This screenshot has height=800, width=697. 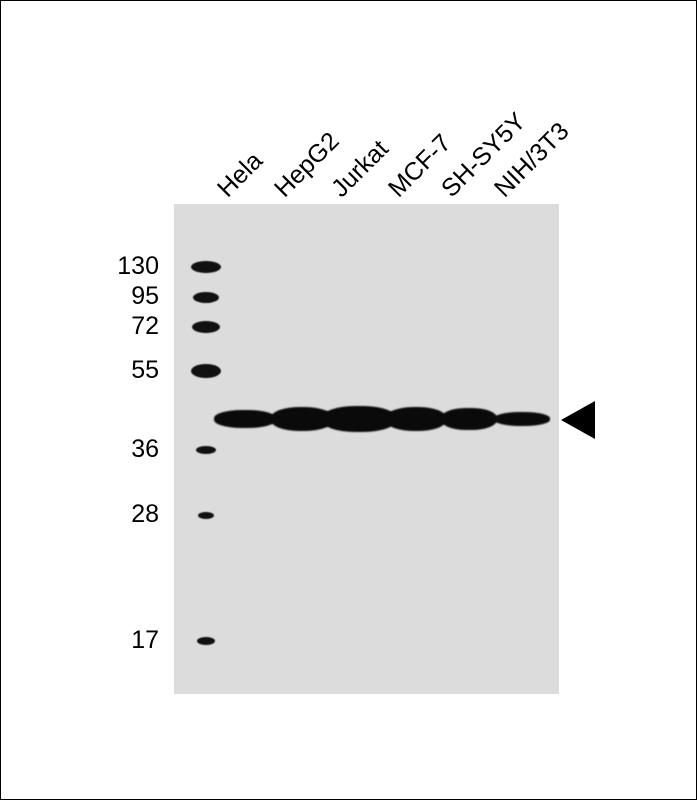 What do you see at coordinates (145, 296) in the screenshot?
I see `mw-label: 95` at bounding box center [145, 296].